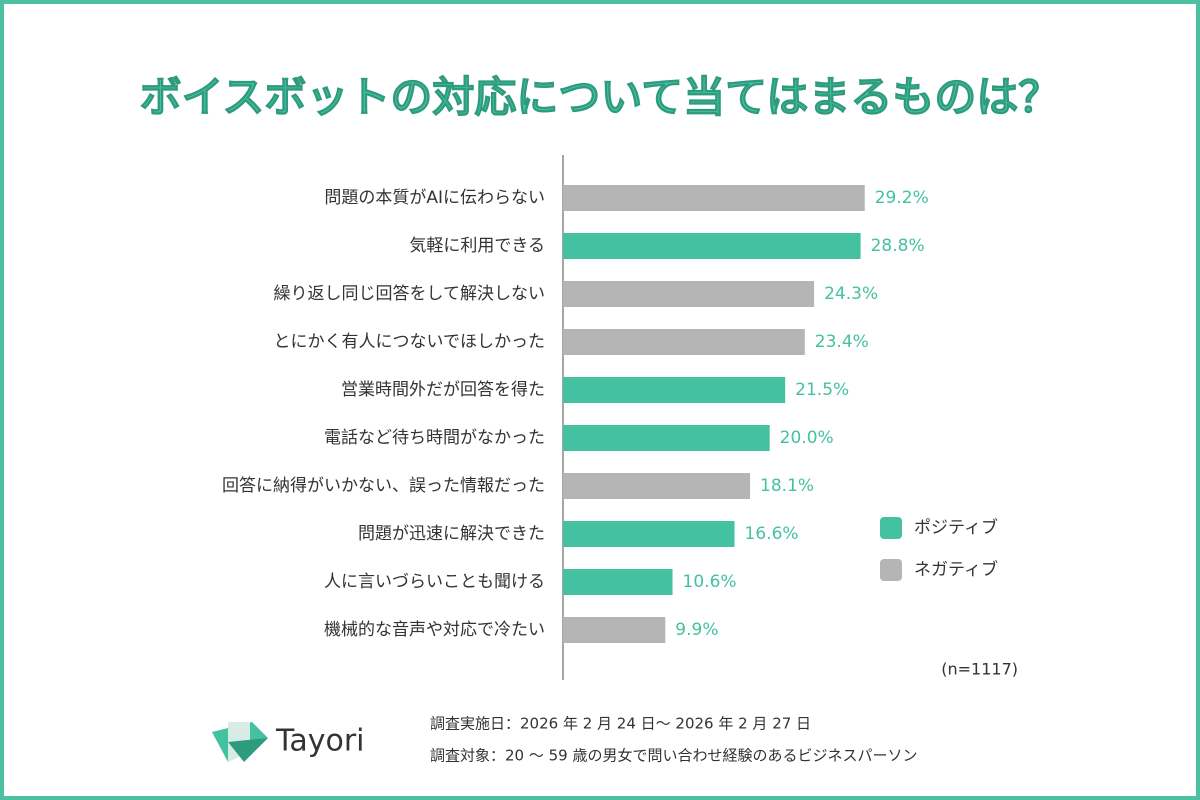  I want to click on survey-target: 調査対象：20 〜 59 歳の男女で問い合わせ経験のあるビジネスパーソン, so click(673, 756).